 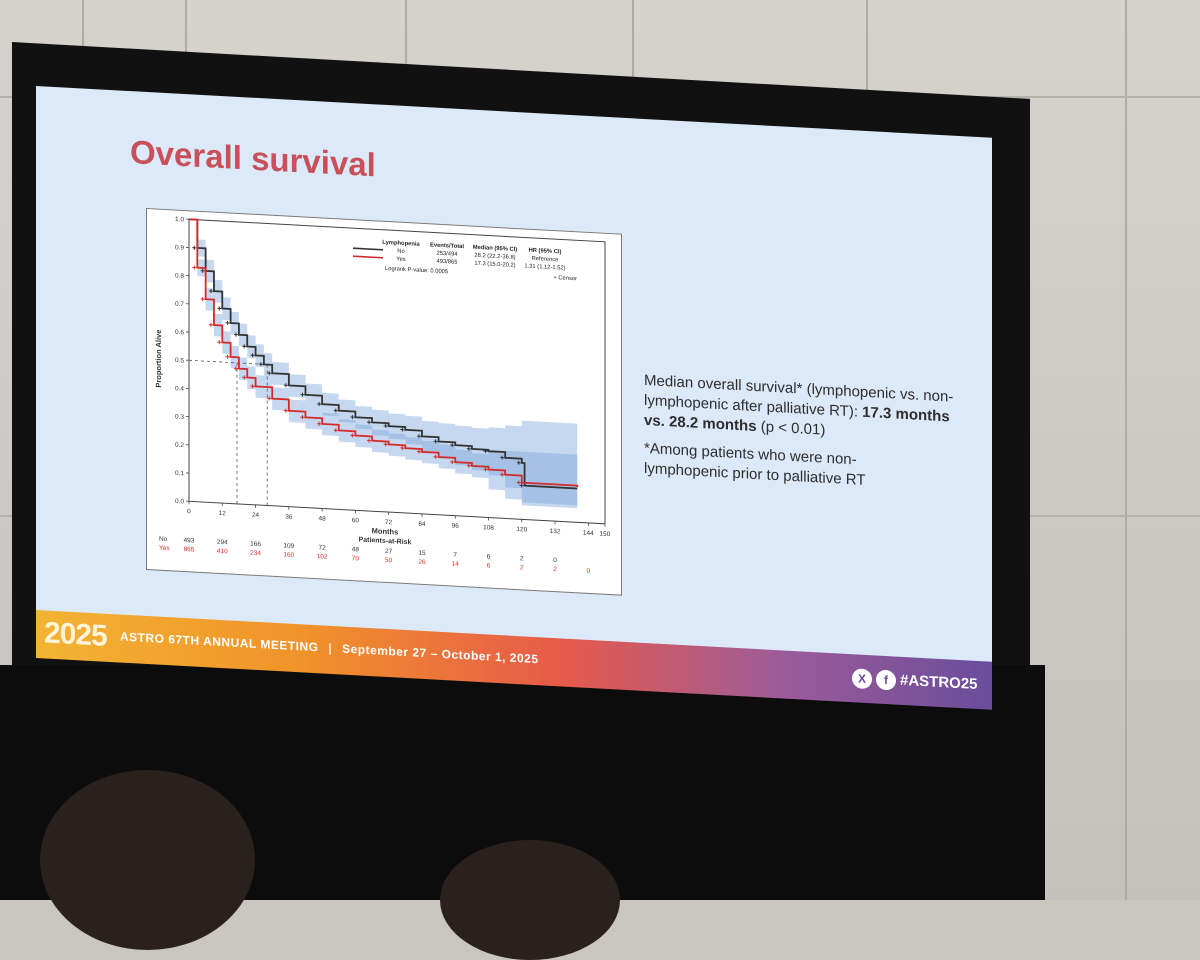 I want to click on x-tick-label: 84, so click(x=422, y=524).